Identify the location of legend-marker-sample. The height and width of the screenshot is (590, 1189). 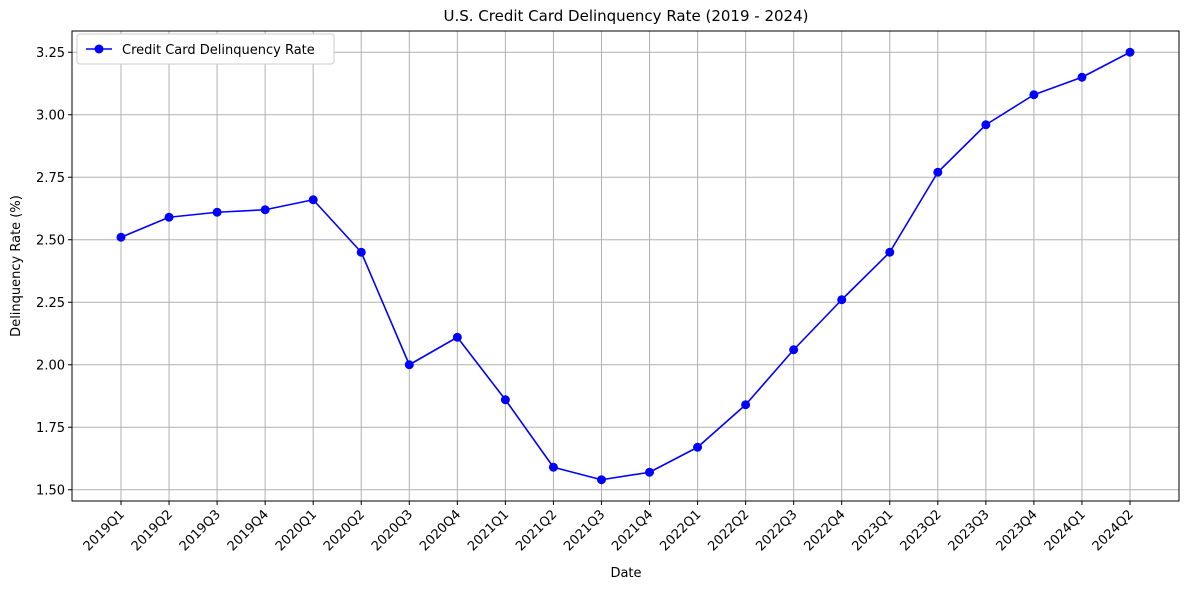
(99, 49).